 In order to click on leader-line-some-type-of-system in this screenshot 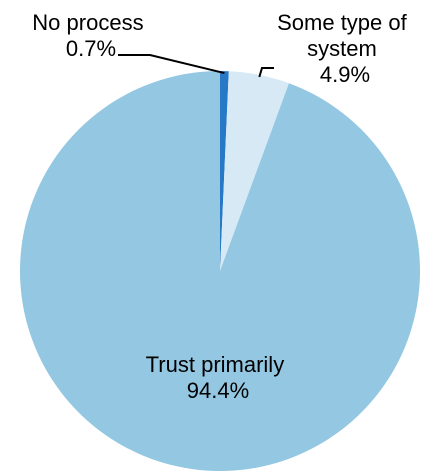, I will do `click(266, 72)`.